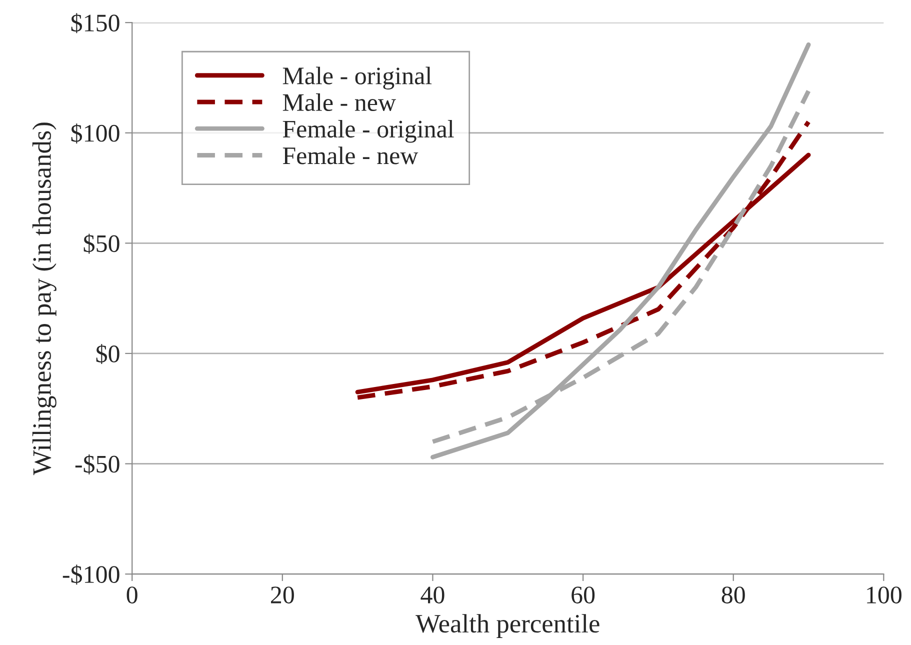 Image resolution: width=911 pixels, height=645 pixels. Describe the element at coordinates (95, 23) in the screenshot. I see `y-tick-label: $150` at that location.